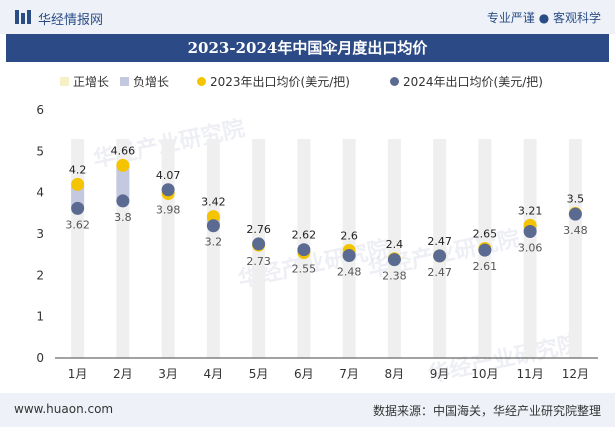 This screenshot has width=615, height=427. Describe the element at coordinates (259, 374) in the screenshot. I see `x-tick-label: 5月` at that location.